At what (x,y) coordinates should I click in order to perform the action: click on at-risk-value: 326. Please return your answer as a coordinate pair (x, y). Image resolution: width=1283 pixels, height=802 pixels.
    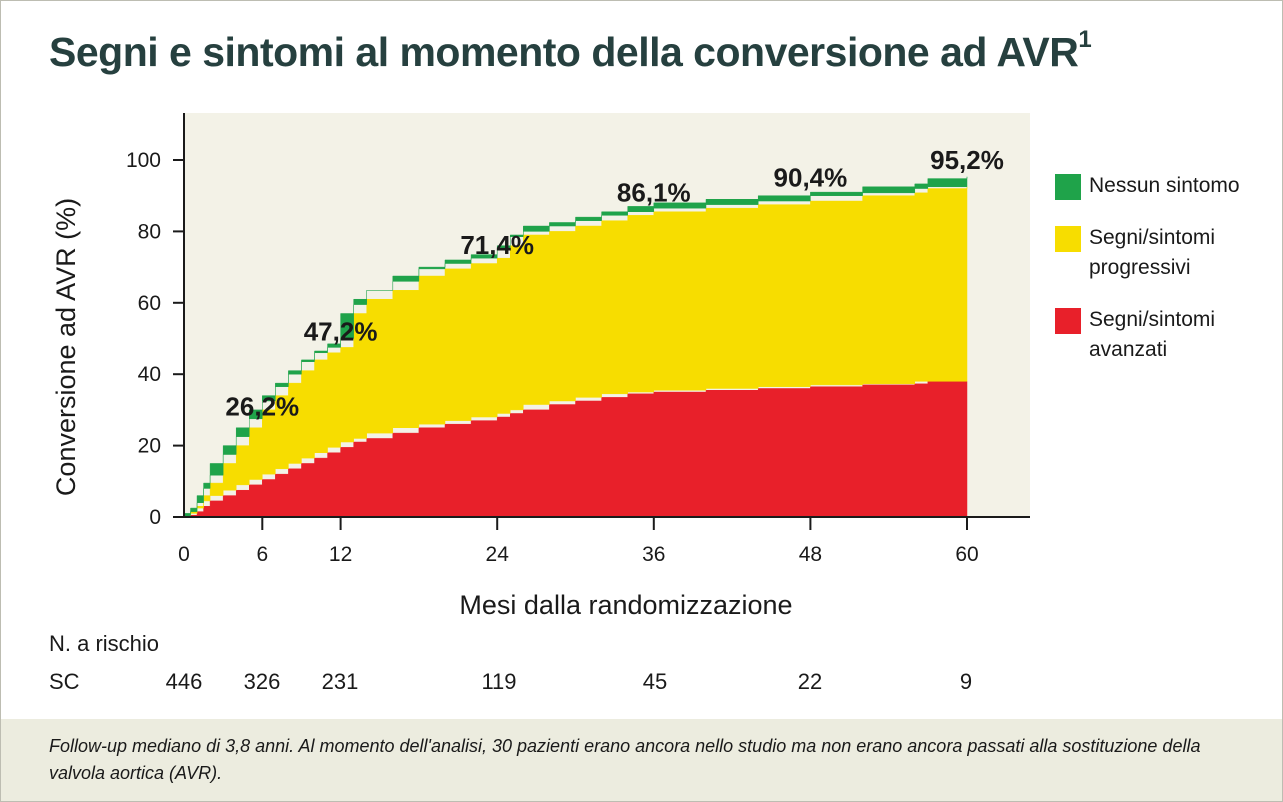
    Looking at the image, I should click on (262, 681).